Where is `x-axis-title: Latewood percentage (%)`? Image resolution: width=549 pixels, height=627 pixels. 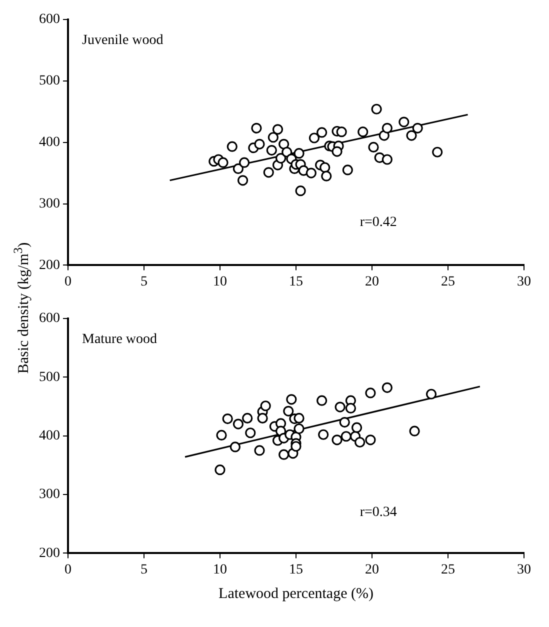 x-axis-title: Latewood percentage (%) is located at coordinates (296, 594).